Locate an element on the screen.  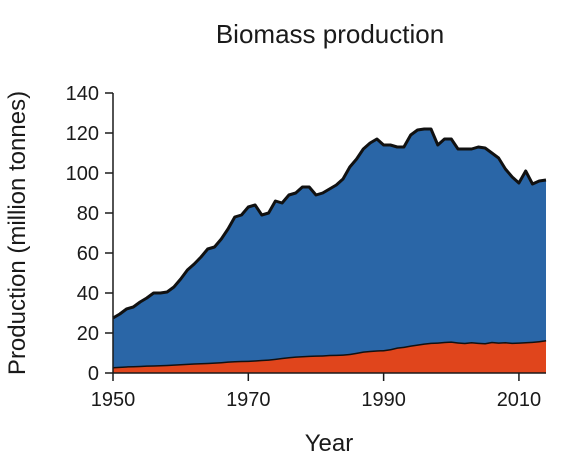
y-tick-label: 80 is located at coordinates (88, 214).